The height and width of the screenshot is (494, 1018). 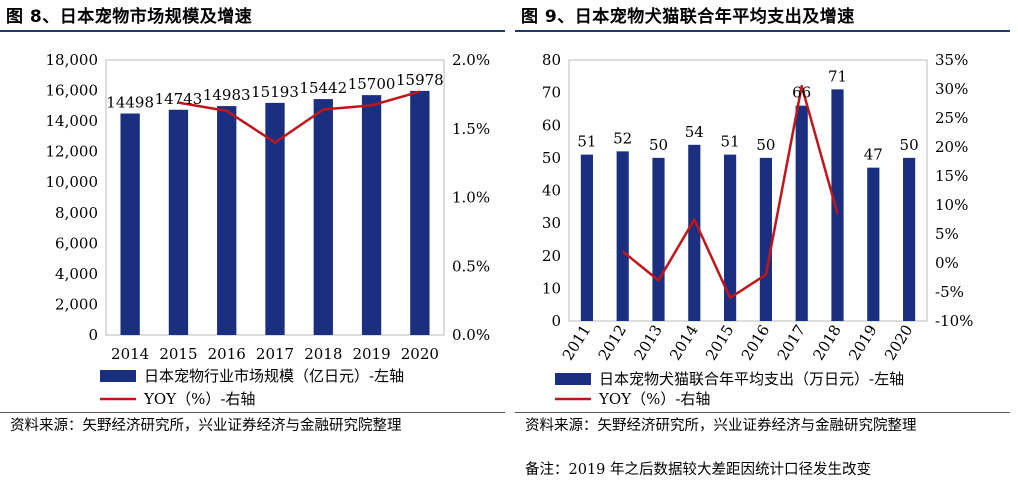 I want to click on bar-data-label: 71, so click(x=837, y=76).